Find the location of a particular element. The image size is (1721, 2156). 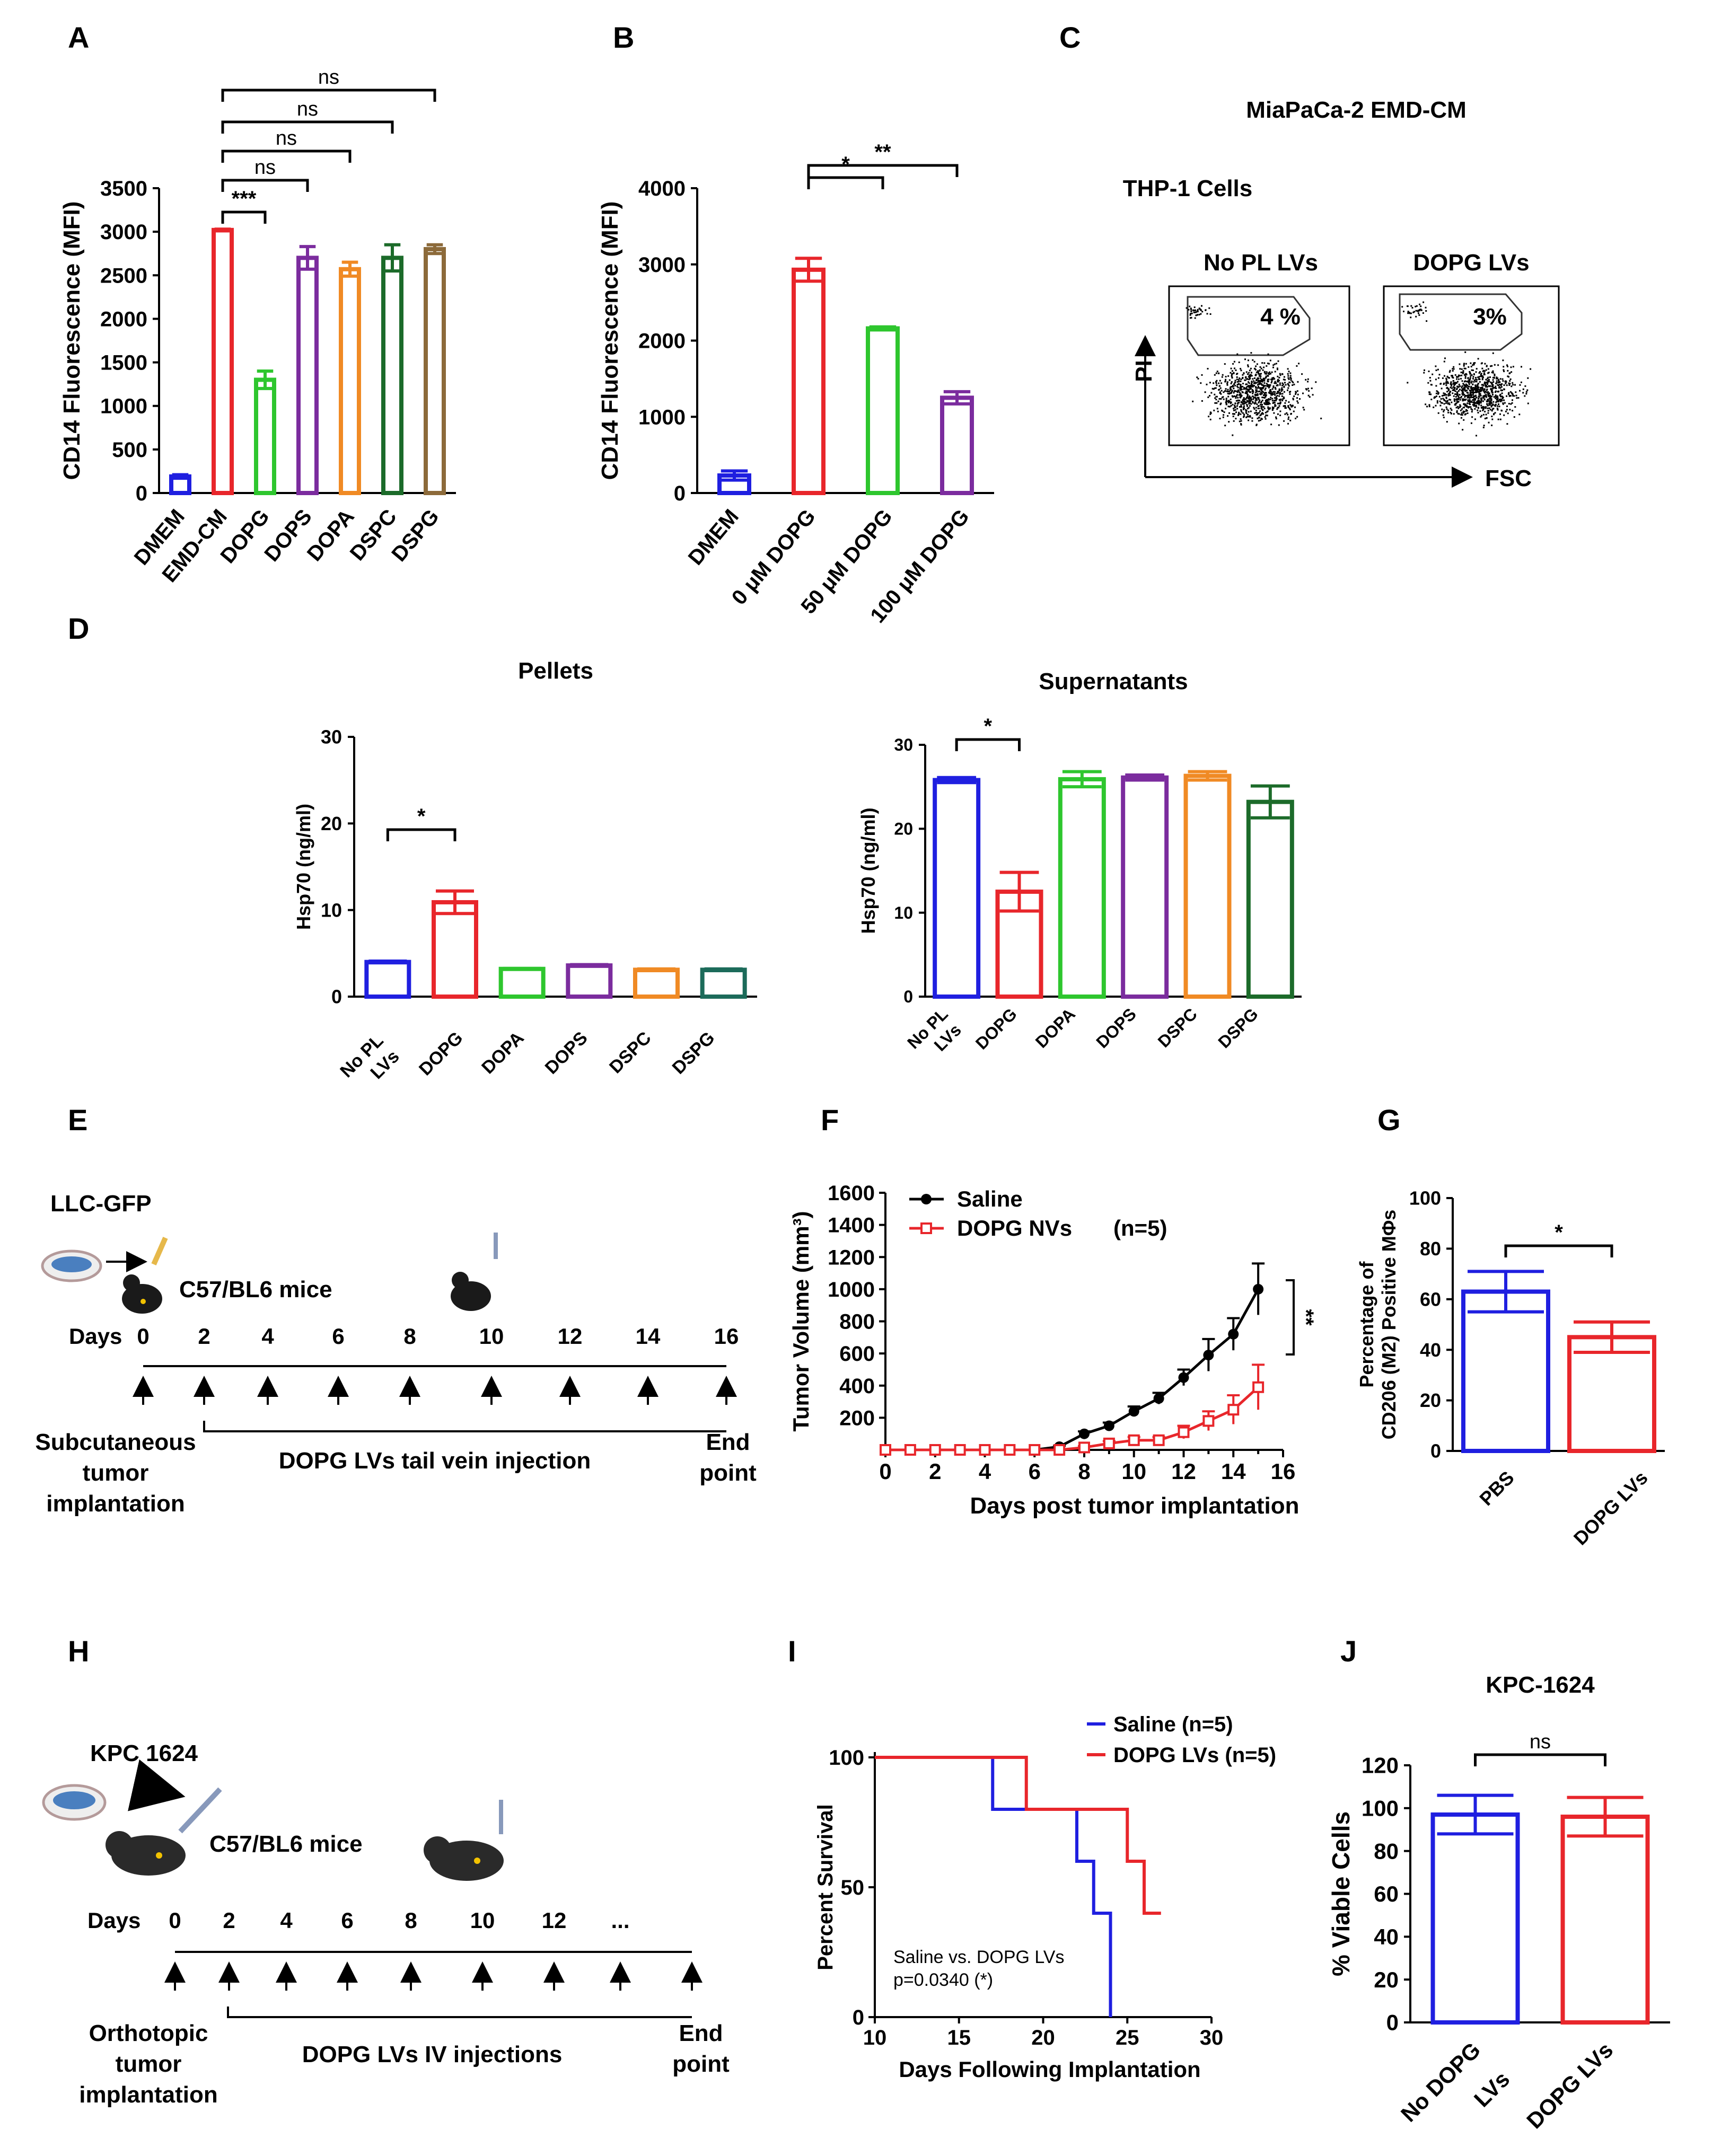

x-tick-label: 14 is located at coordinates (1233, 1472).